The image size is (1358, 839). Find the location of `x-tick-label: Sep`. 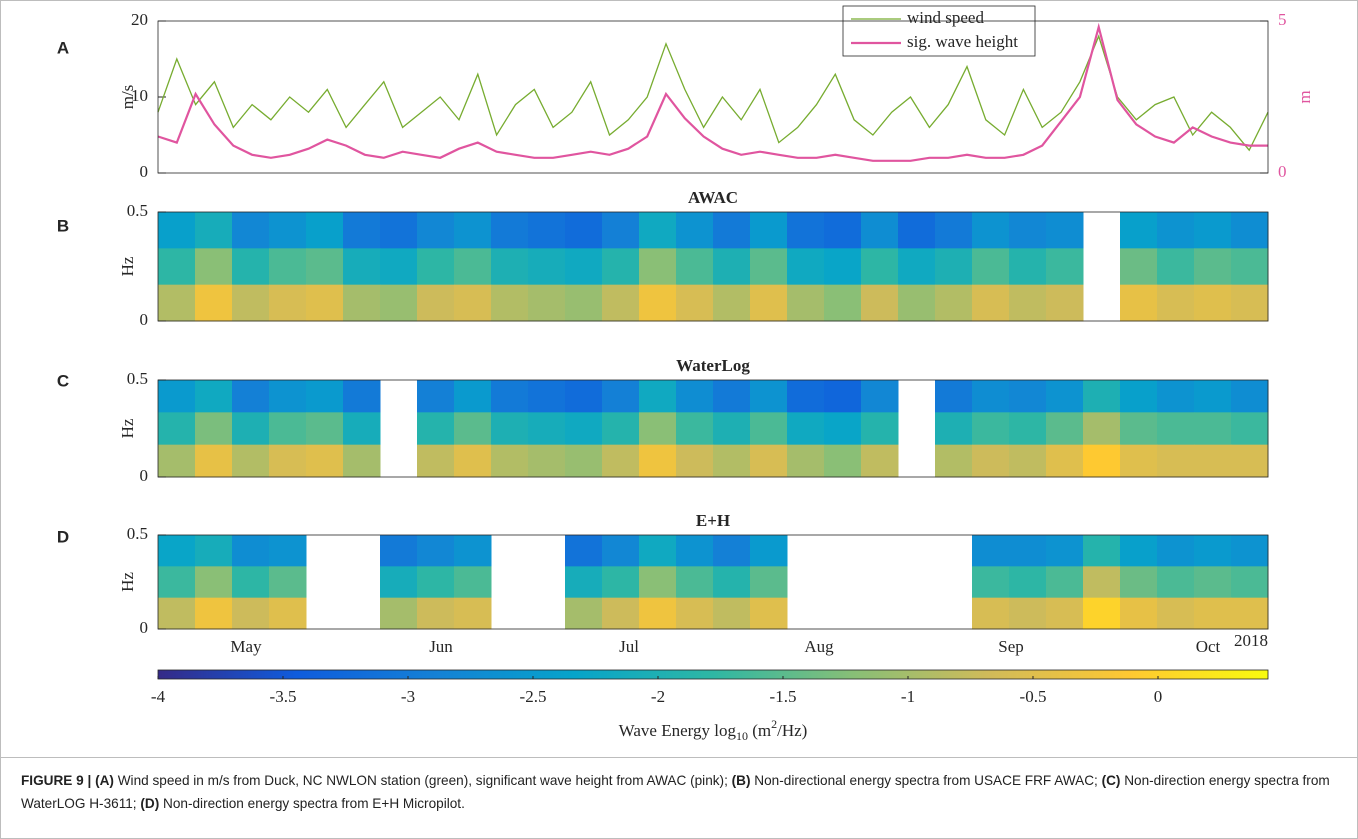

x-tick-label: Sep is located at coordinates (1011, 646).